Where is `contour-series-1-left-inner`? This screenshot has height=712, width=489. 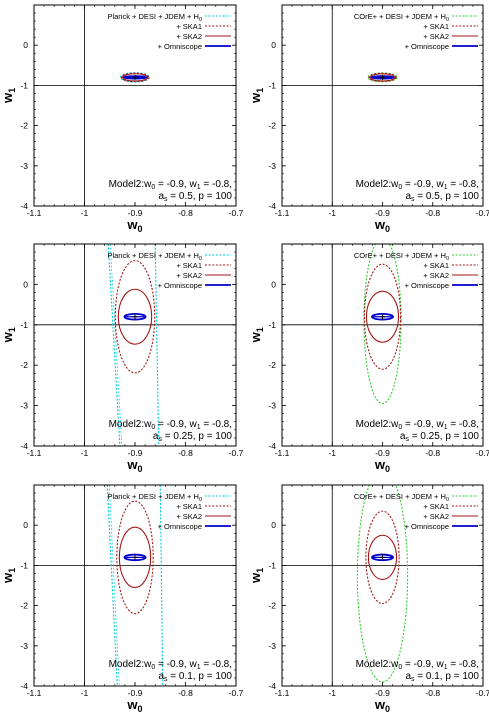
contour-series-1-left-inner is located at coordinates (114, 585).